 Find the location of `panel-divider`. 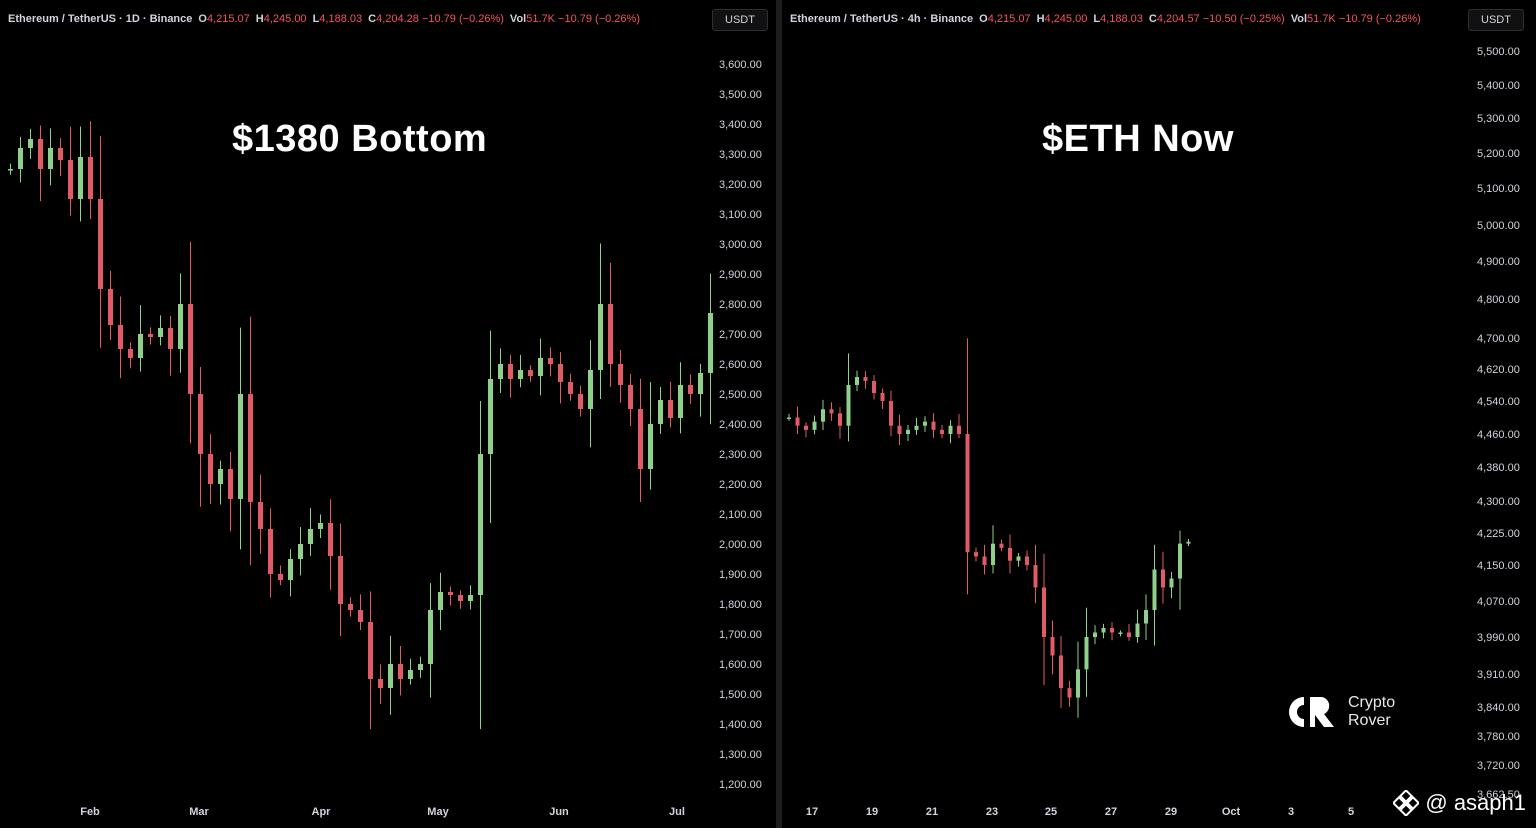

panel-divider is located at coordinates (779, 414).